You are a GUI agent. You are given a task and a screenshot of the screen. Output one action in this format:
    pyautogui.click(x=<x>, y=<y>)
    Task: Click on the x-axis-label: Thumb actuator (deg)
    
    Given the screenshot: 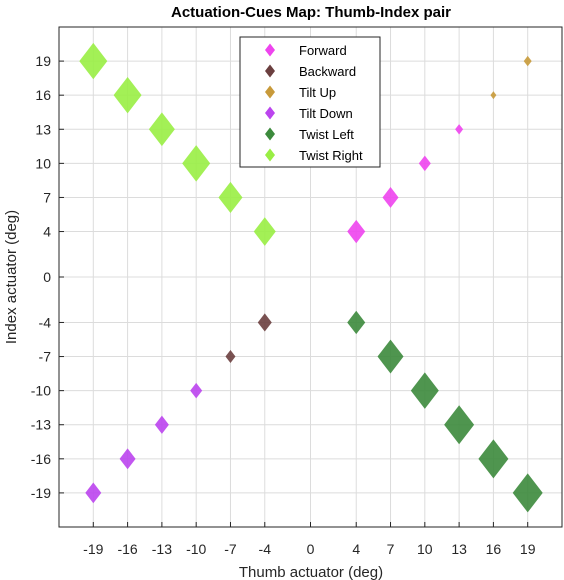 What is the action you would take?
    pyautogui.click(x=311, y=572)
    